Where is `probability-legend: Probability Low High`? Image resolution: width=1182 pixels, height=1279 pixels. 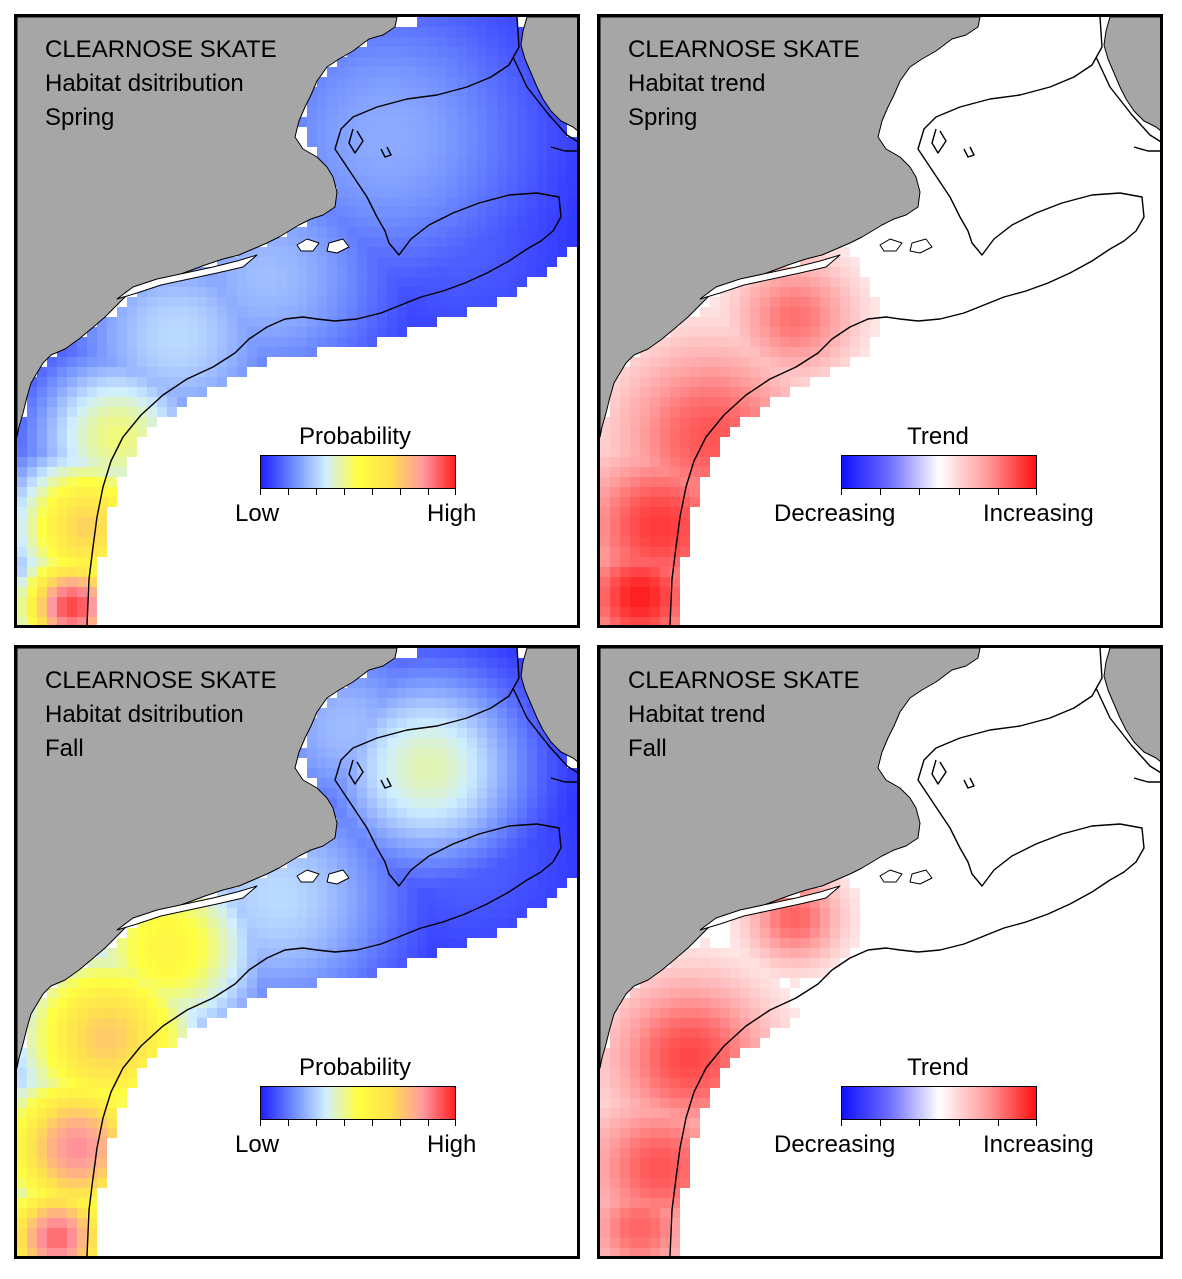
probability-legend: Probability Low High is located at coordinates (363, 1109).